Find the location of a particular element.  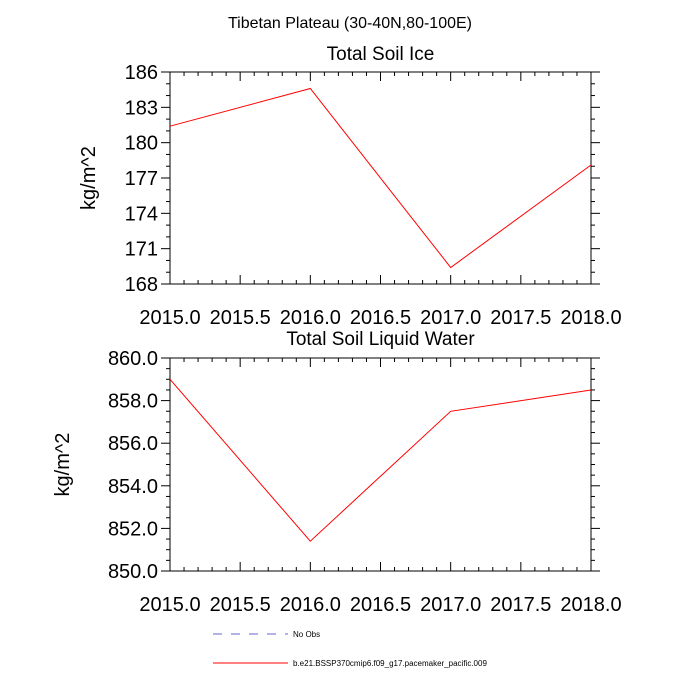

y-tick-label: 174 is located at coordinates (141, 214).